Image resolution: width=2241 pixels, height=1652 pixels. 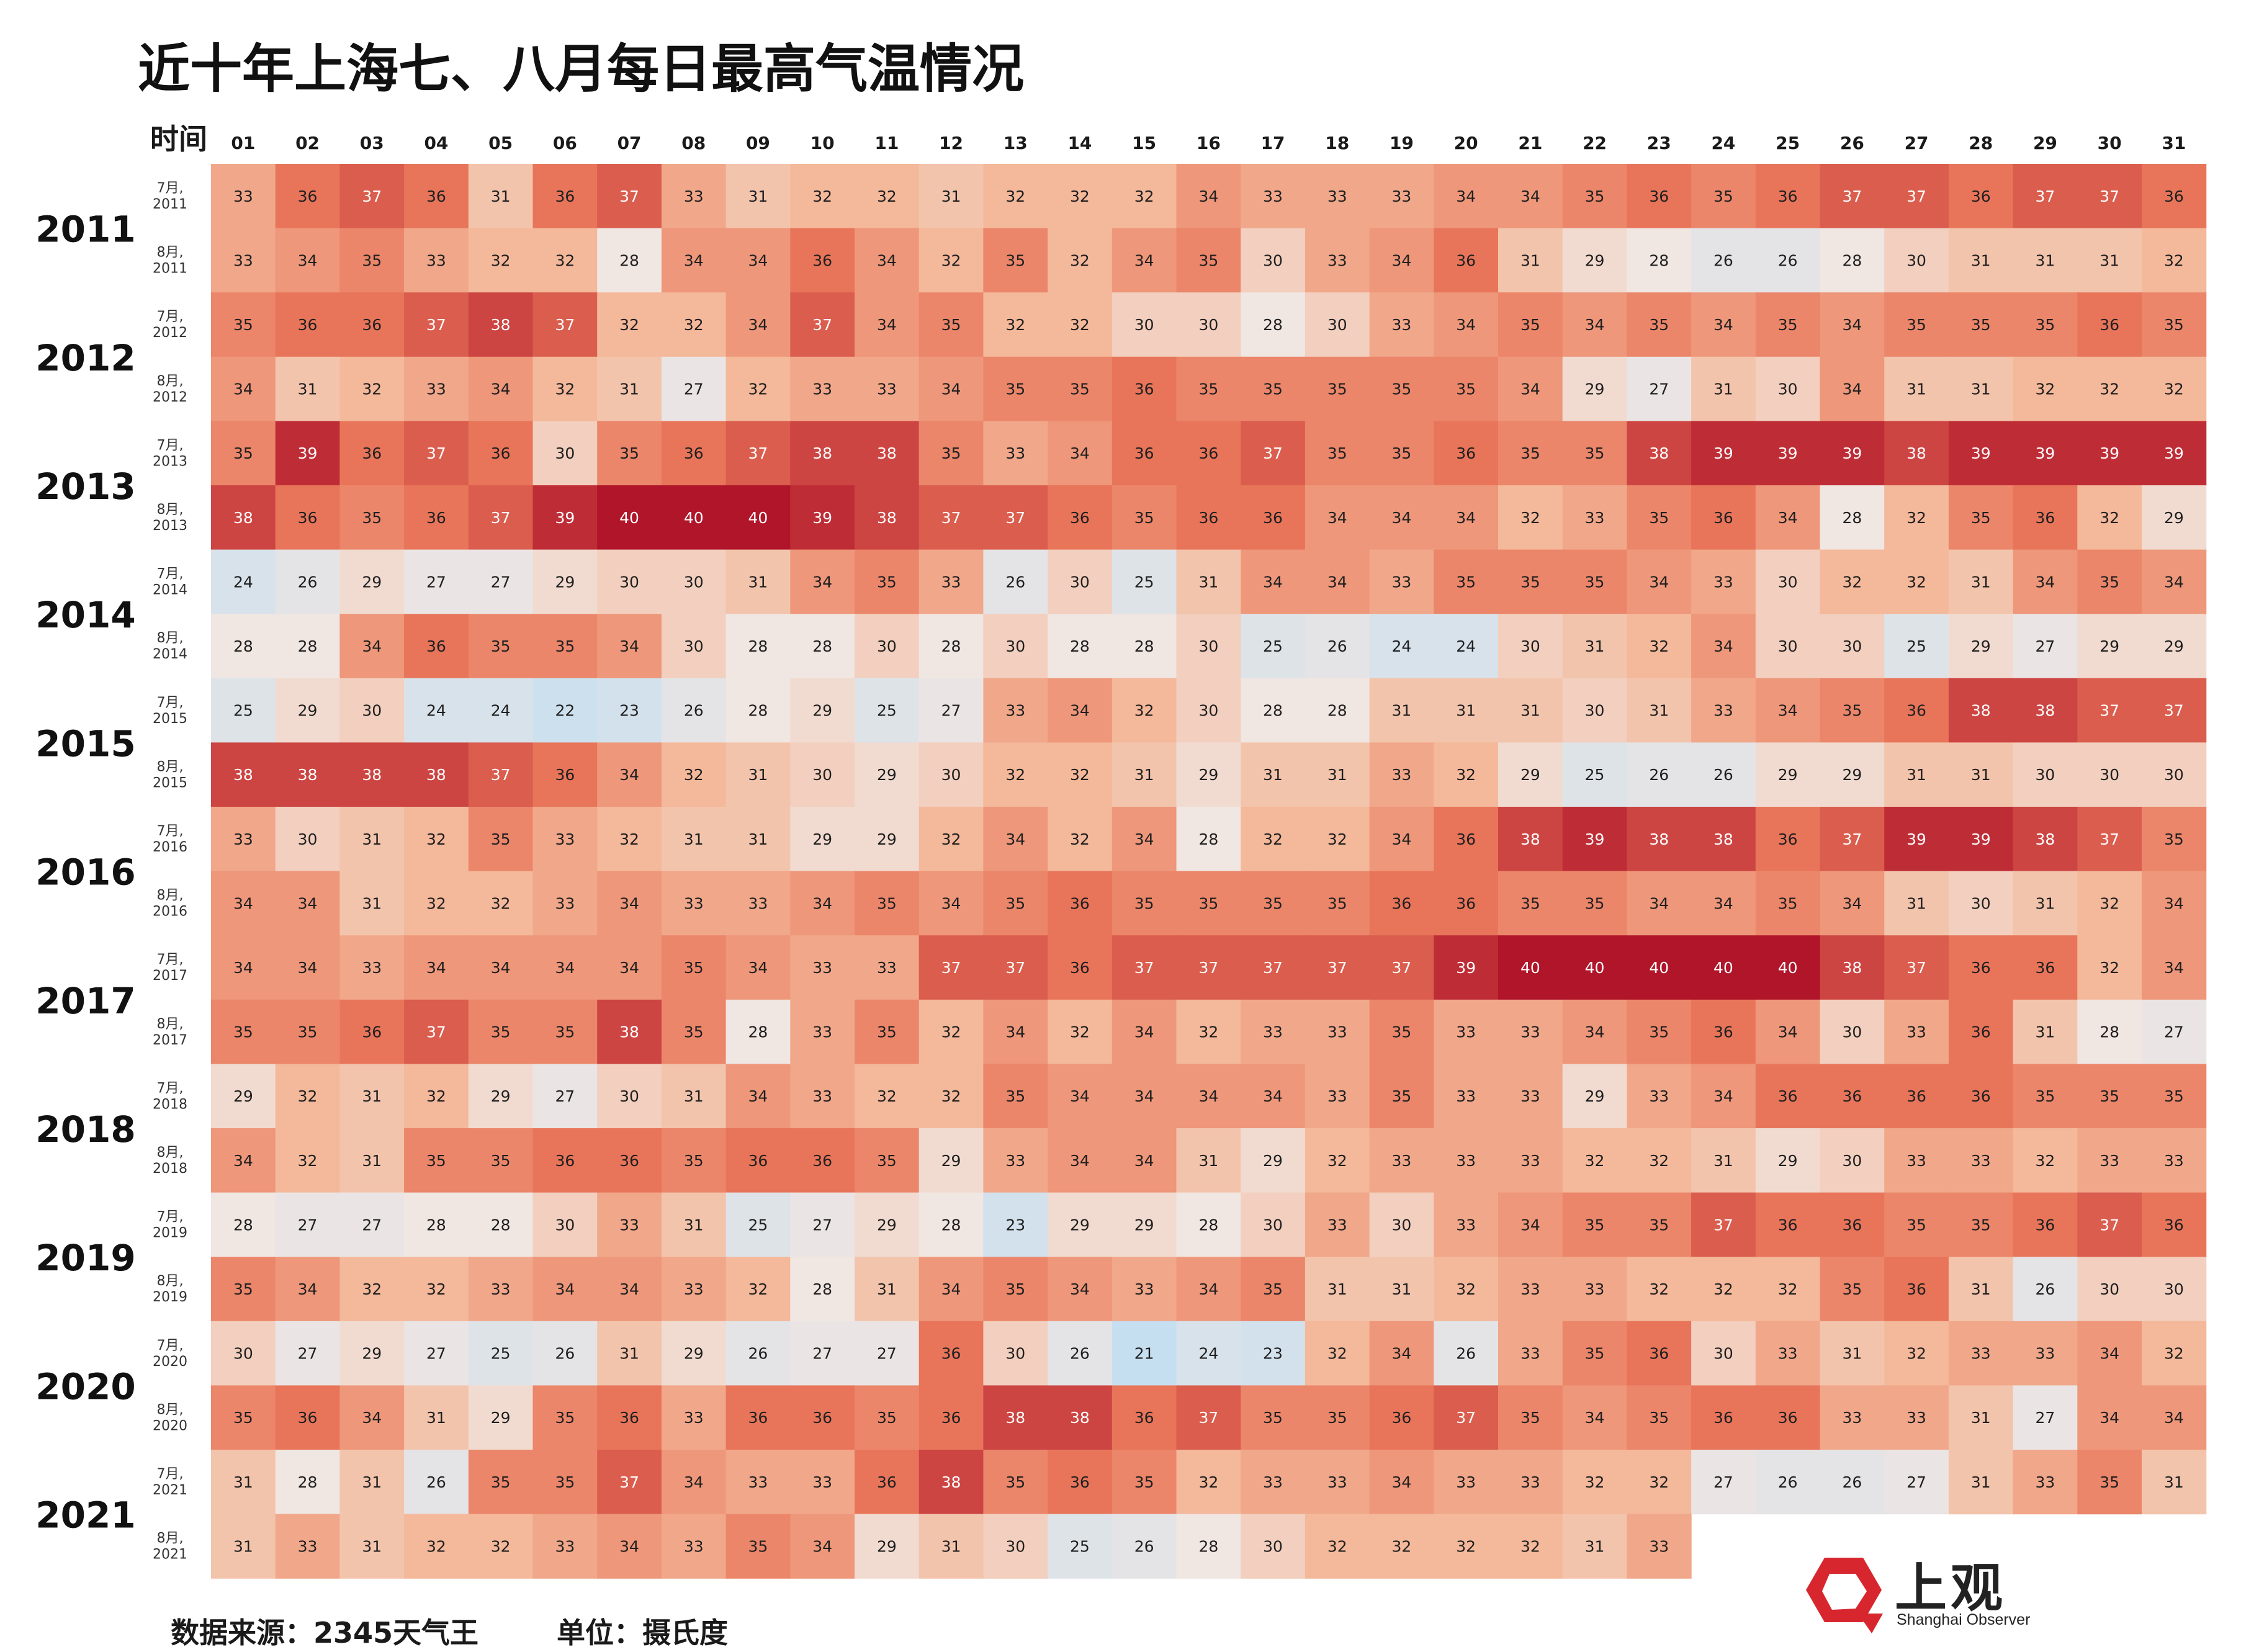 What do you see at coordinates (85, 487) in the screenshot?
I see `year-label: 2013` at bounding box center [85, 487].